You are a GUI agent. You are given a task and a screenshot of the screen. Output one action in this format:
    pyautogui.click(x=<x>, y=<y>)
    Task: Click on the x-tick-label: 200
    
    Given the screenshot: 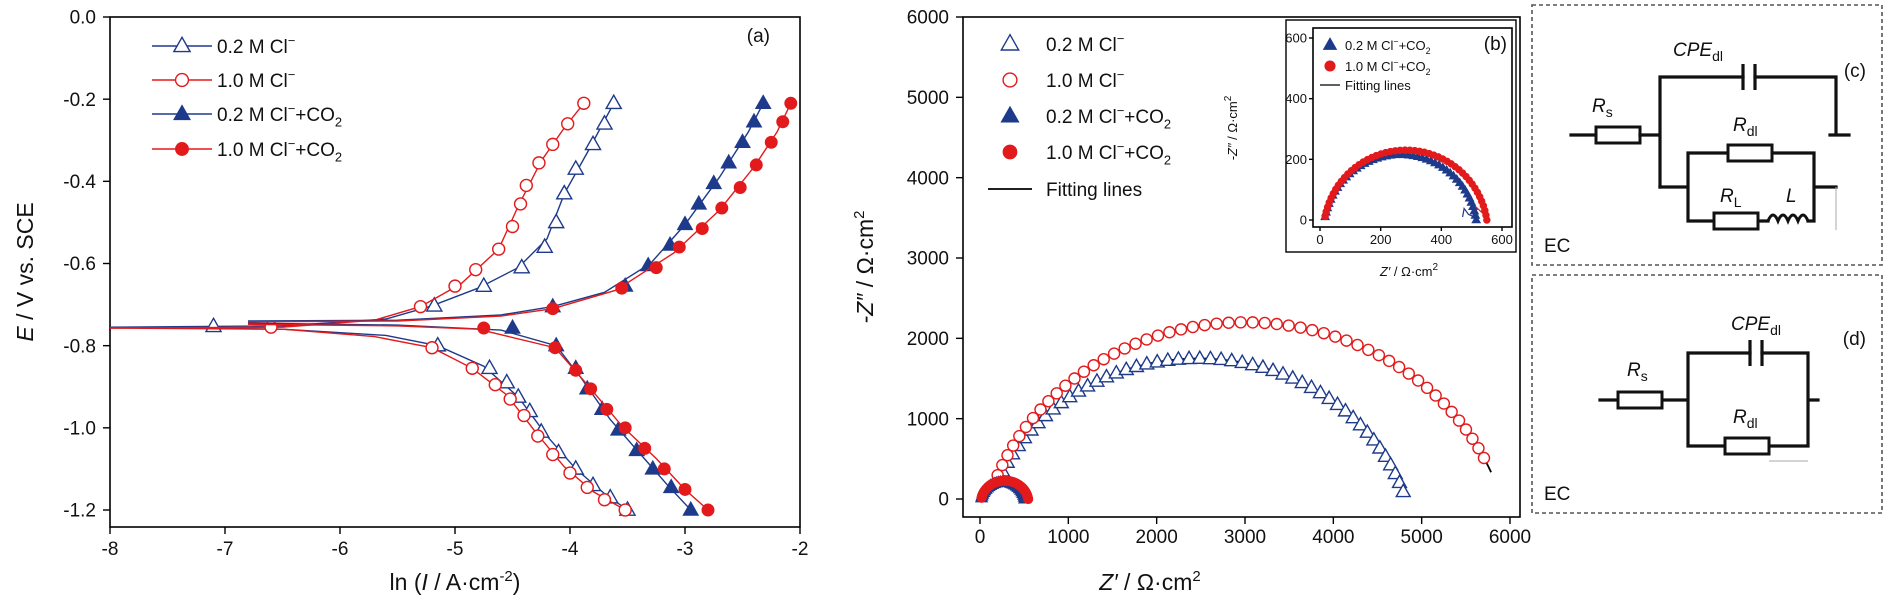 What is the action you would take?
    pyautogui.click(x=1381, y=239)
    